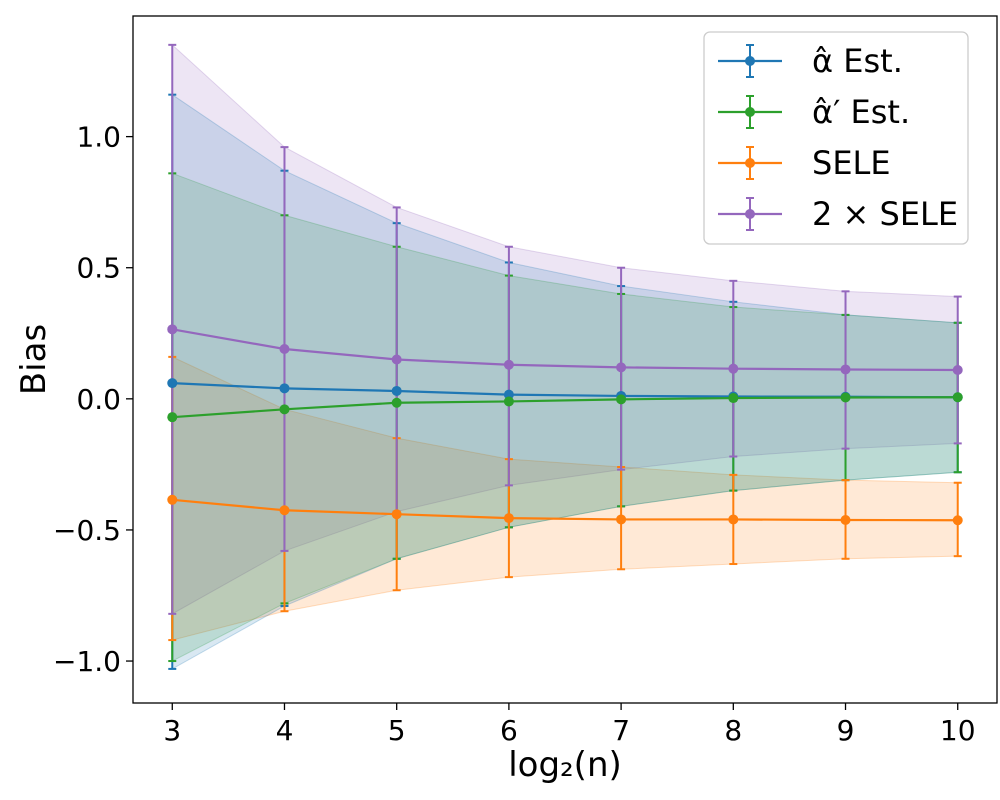  I want to click on y-axis-ticks: −1.0 −0.5 0.0 0.5 1.0, so click(93, 399).